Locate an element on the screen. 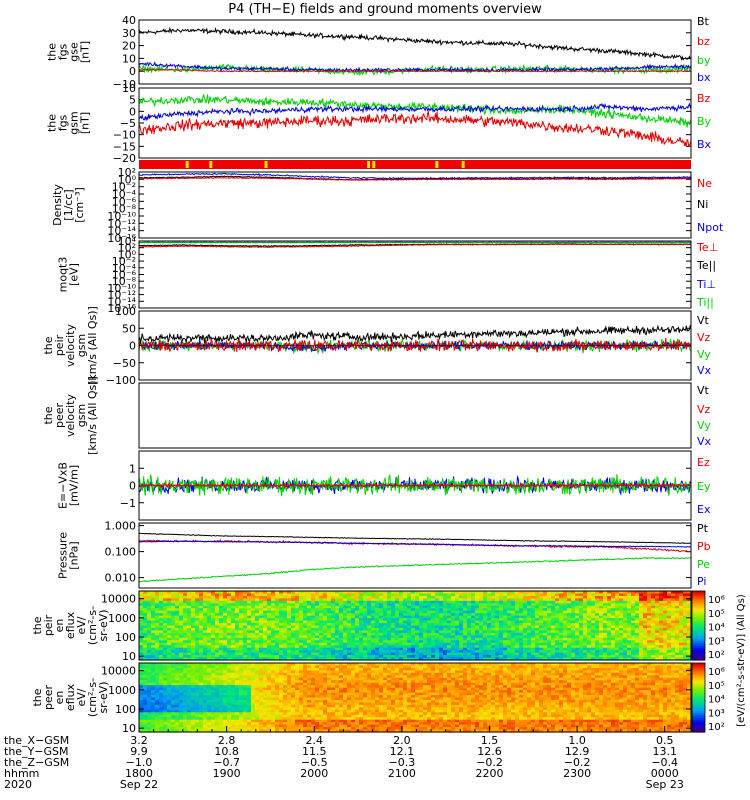 The height and width of the screenshot is (800, 750). y-tick-label: 100 is located at coordinates (125, 709).